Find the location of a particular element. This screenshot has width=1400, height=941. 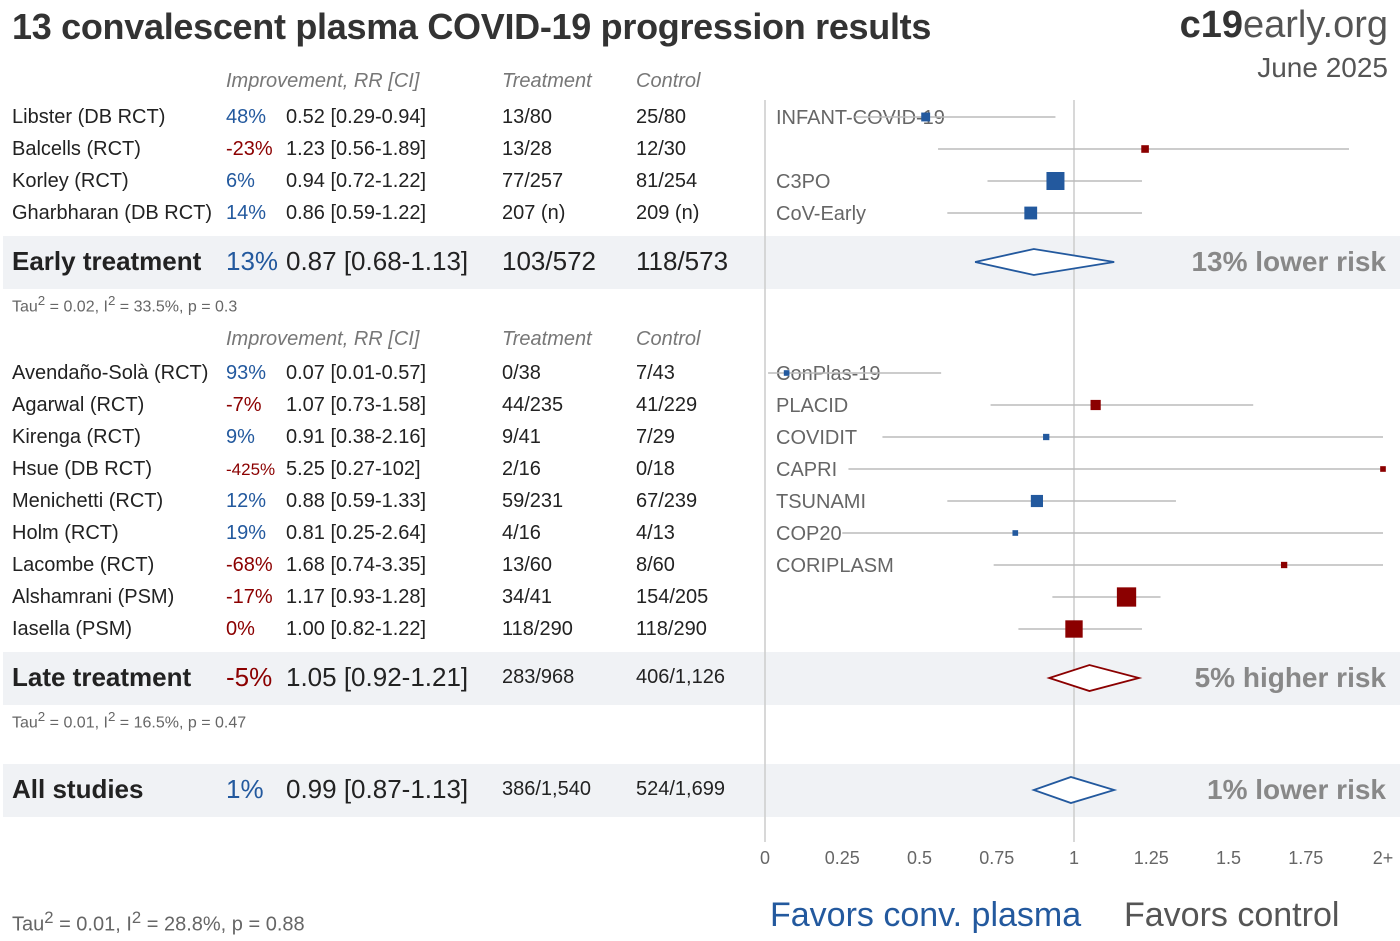

tick-label: 1.25 is located at coordinates (1151, 858).